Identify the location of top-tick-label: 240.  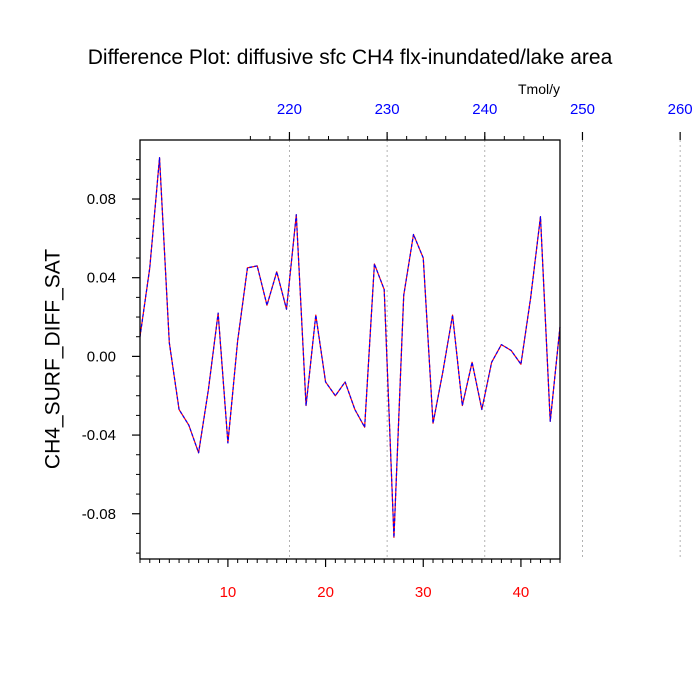
(484, 109).